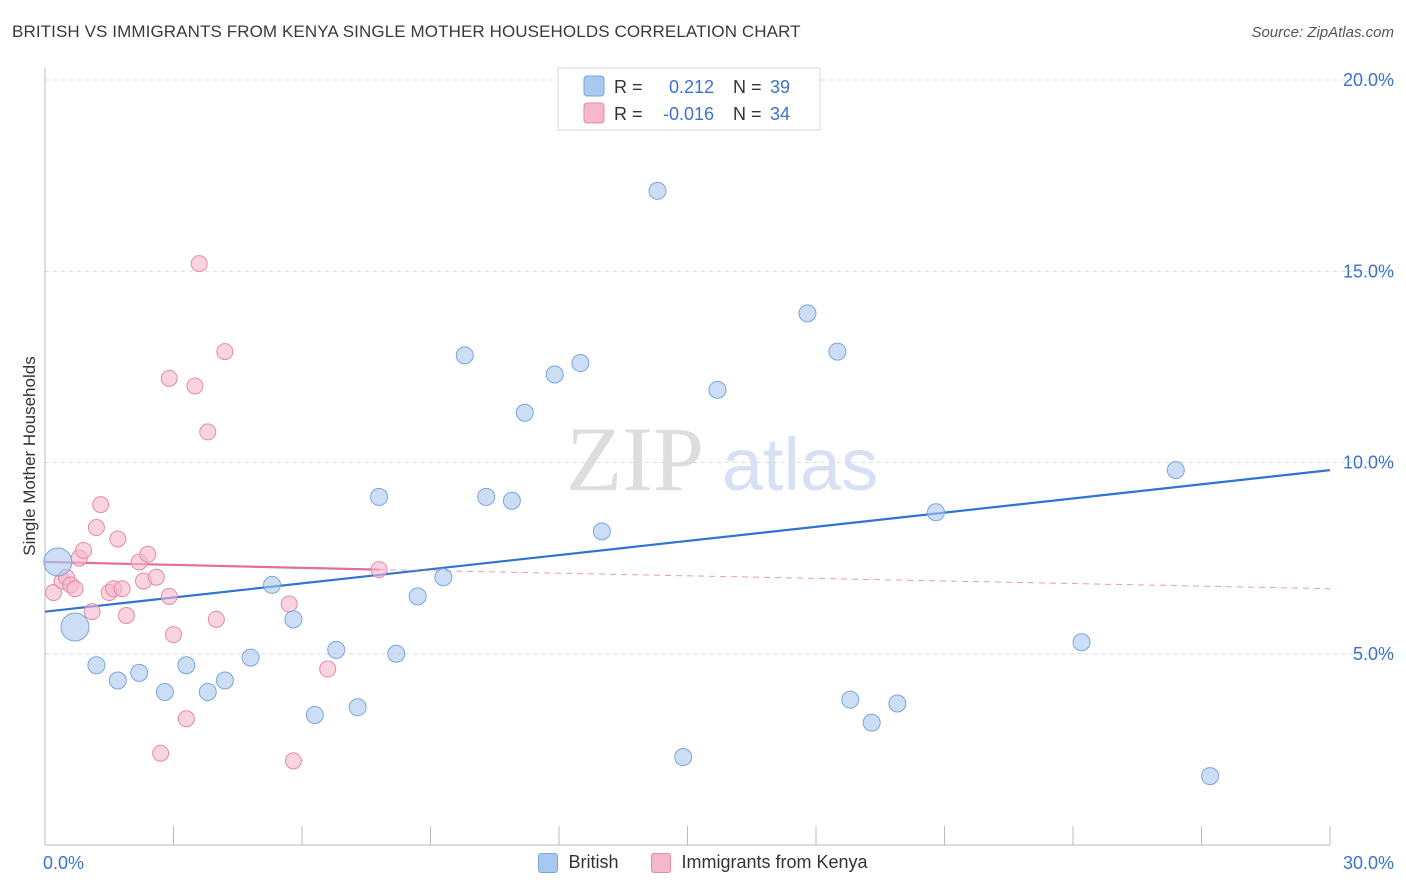 This screenshot has width=1406, height=892. I want to click on legend-bottom-swatch-kenya, so click(661, 862).